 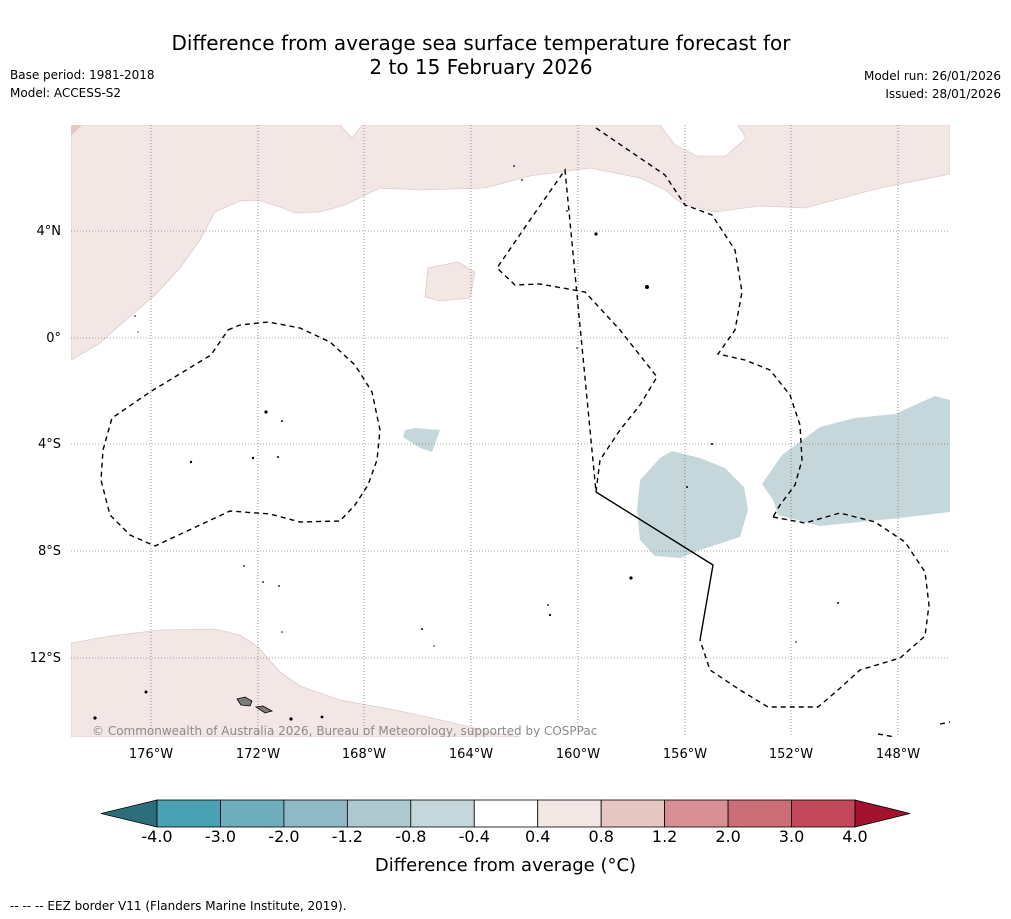 I want to click on colorbar-tick-label: 1.2, so click(x=664, y=836).